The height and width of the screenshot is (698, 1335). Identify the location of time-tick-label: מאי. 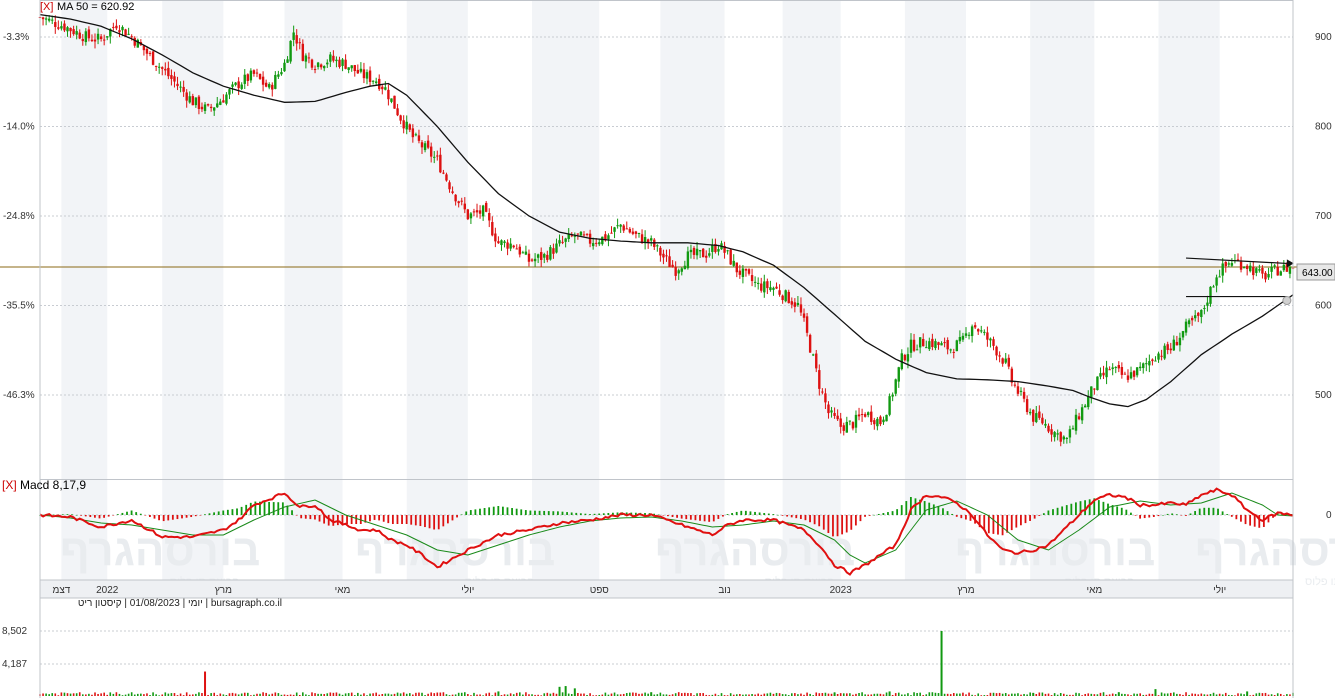
(1094, 590).